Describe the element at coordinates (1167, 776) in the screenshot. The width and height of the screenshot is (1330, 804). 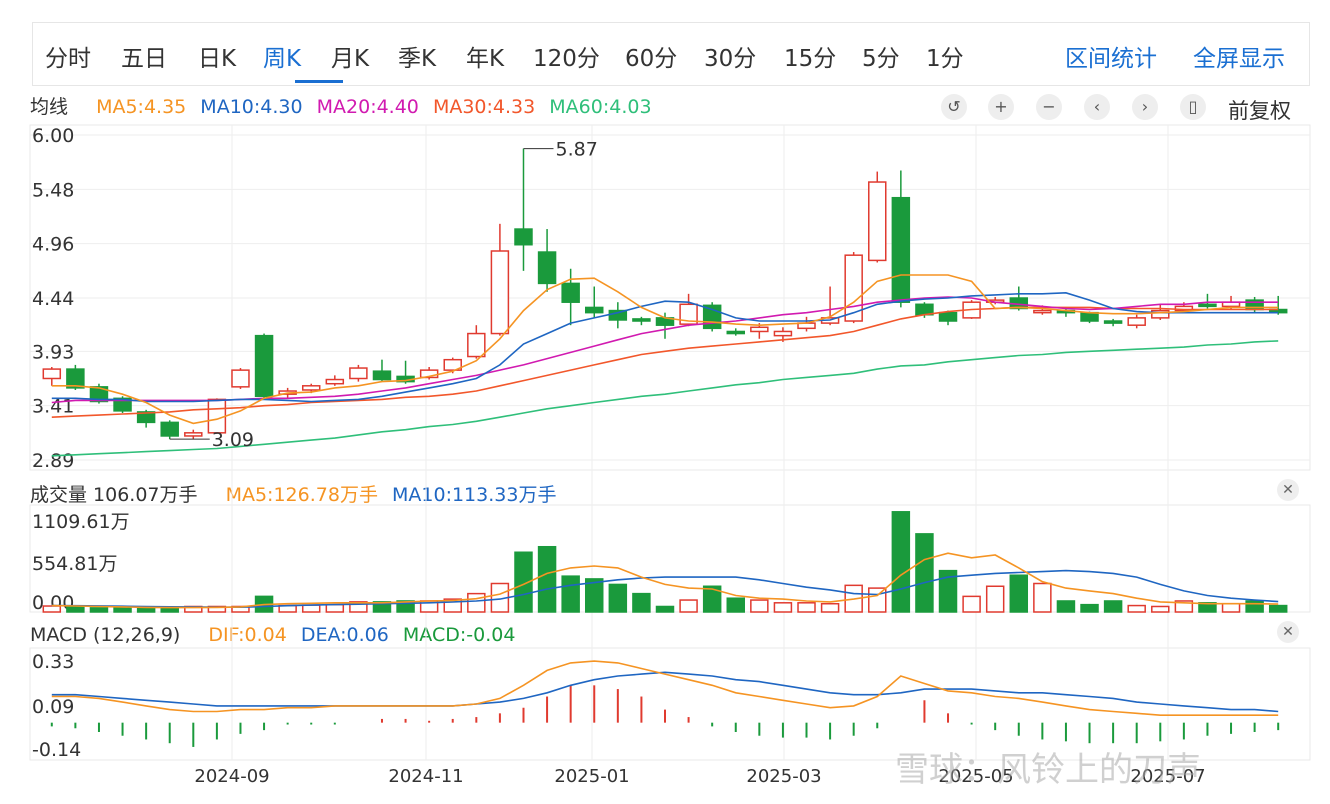
I see `date-tick-label: 2025-07` at that location.